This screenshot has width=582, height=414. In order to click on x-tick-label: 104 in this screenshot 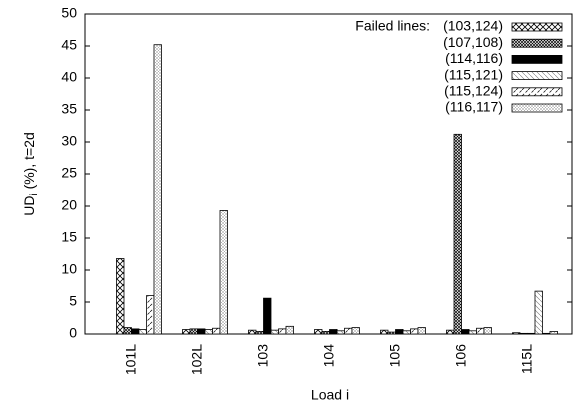, I will do `click(329, 356)`.